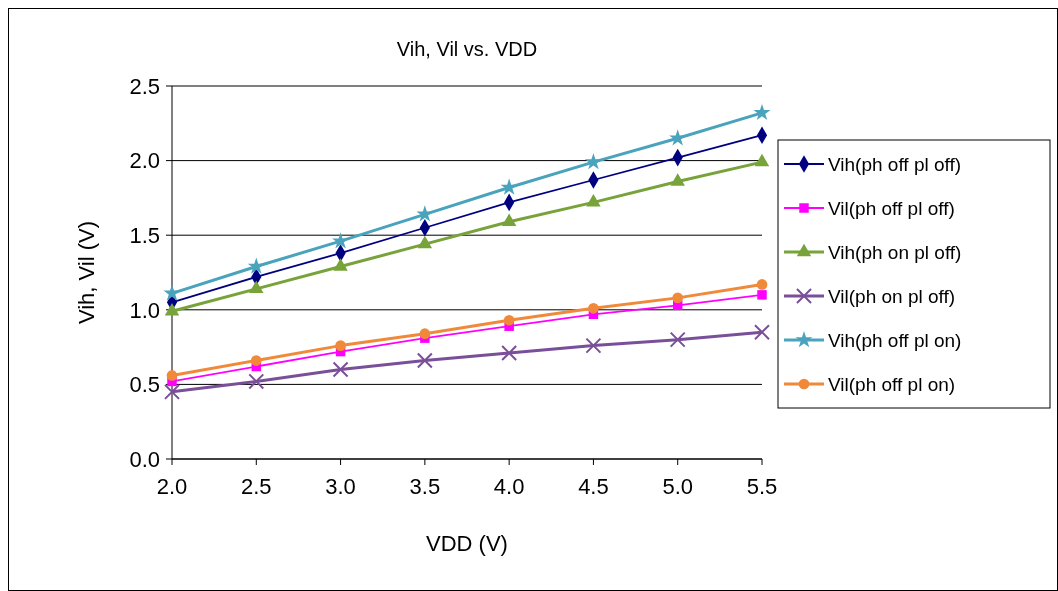  I want to click on chart-title: Vih, Vil vs. VDD, so click(467, 49).